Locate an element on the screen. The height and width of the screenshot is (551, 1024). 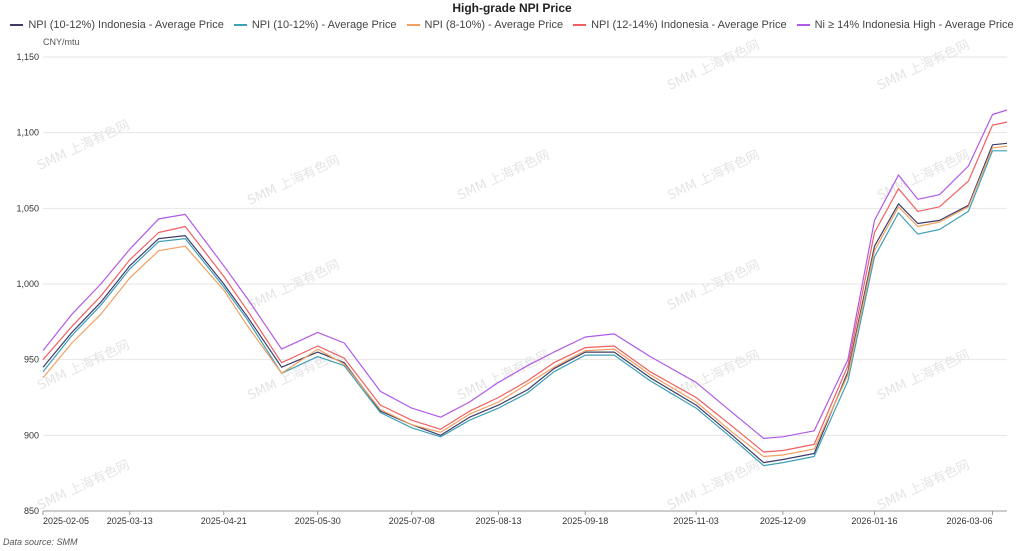
y-tick-label: 1,150 is located at coordinates (27, 57).